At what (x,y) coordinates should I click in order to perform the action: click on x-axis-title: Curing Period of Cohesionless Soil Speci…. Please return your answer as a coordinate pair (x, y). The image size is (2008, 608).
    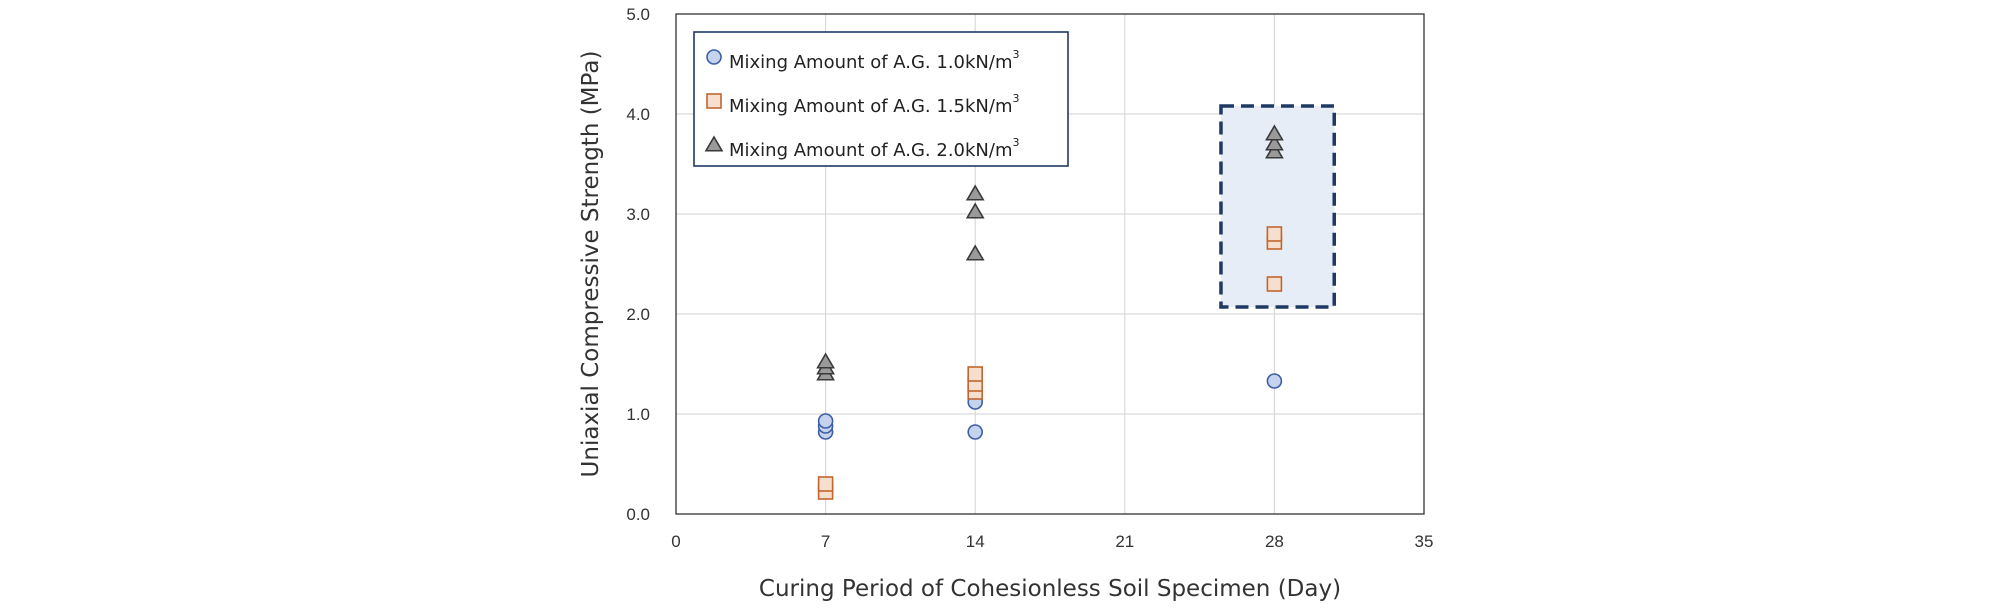
    Looking at the image, I should click on (1050, 589).